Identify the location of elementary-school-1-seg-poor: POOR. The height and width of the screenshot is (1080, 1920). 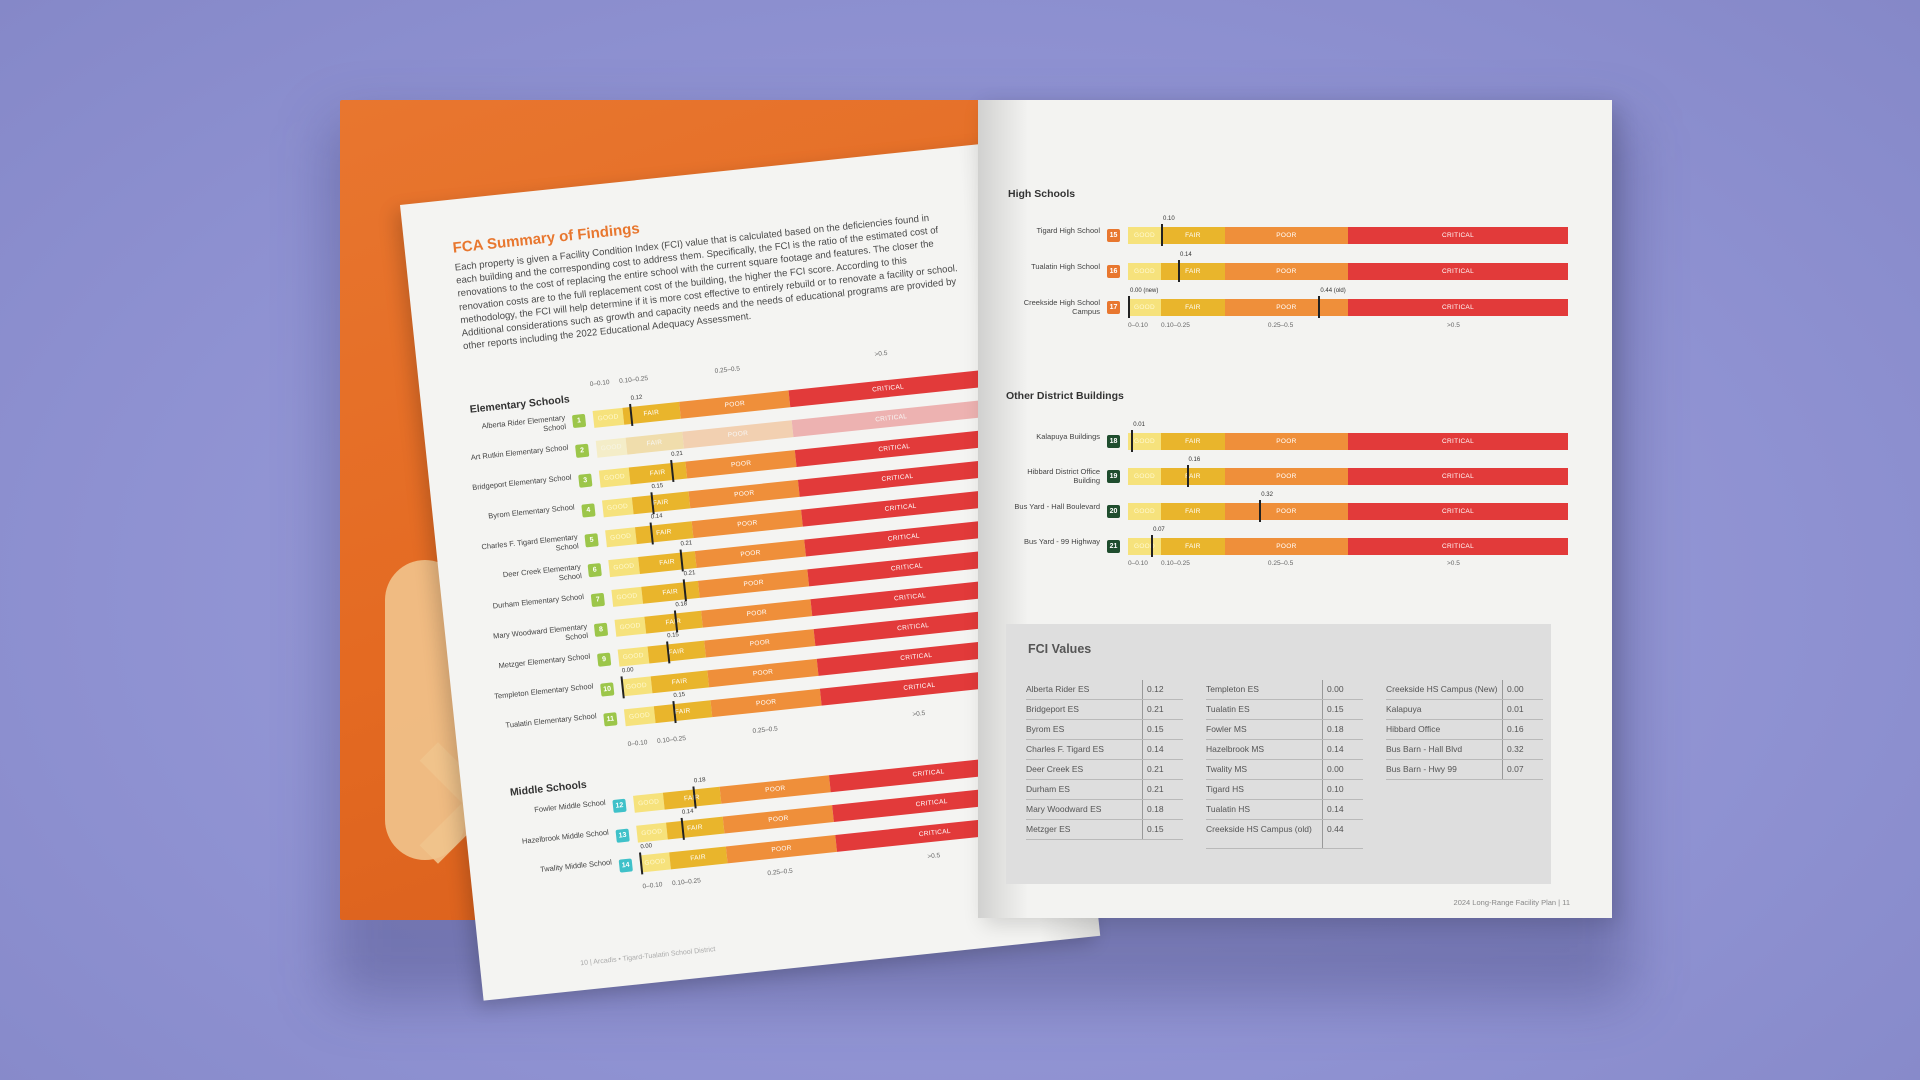
(735, 404).